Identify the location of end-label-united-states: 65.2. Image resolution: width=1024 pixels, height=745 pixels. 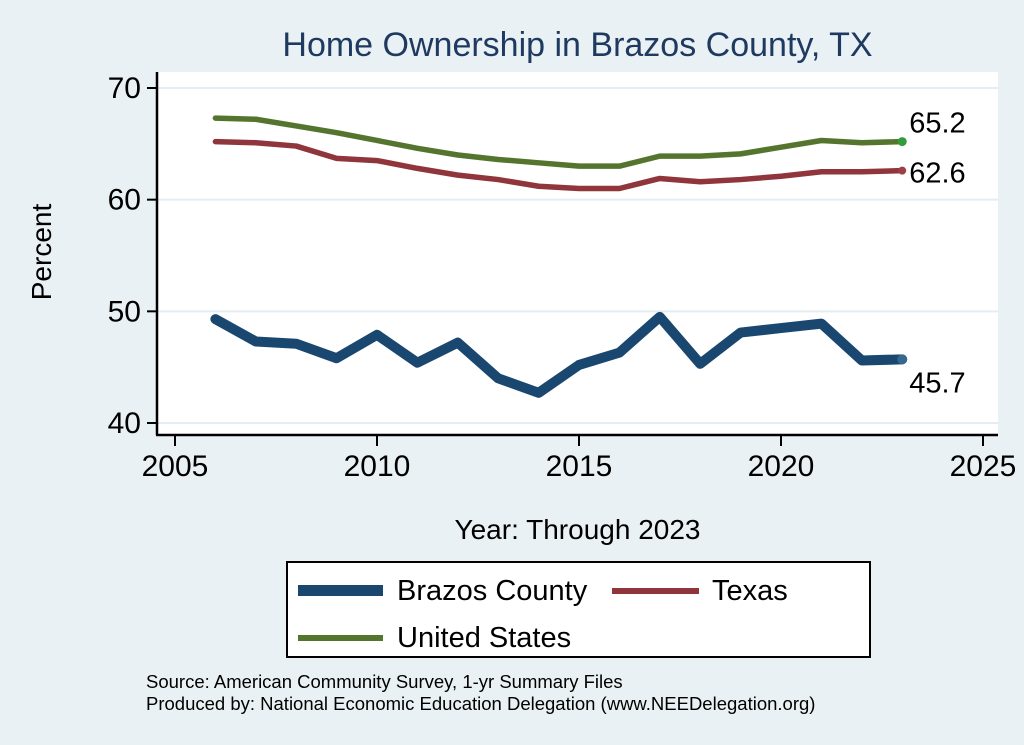
(937, 124).